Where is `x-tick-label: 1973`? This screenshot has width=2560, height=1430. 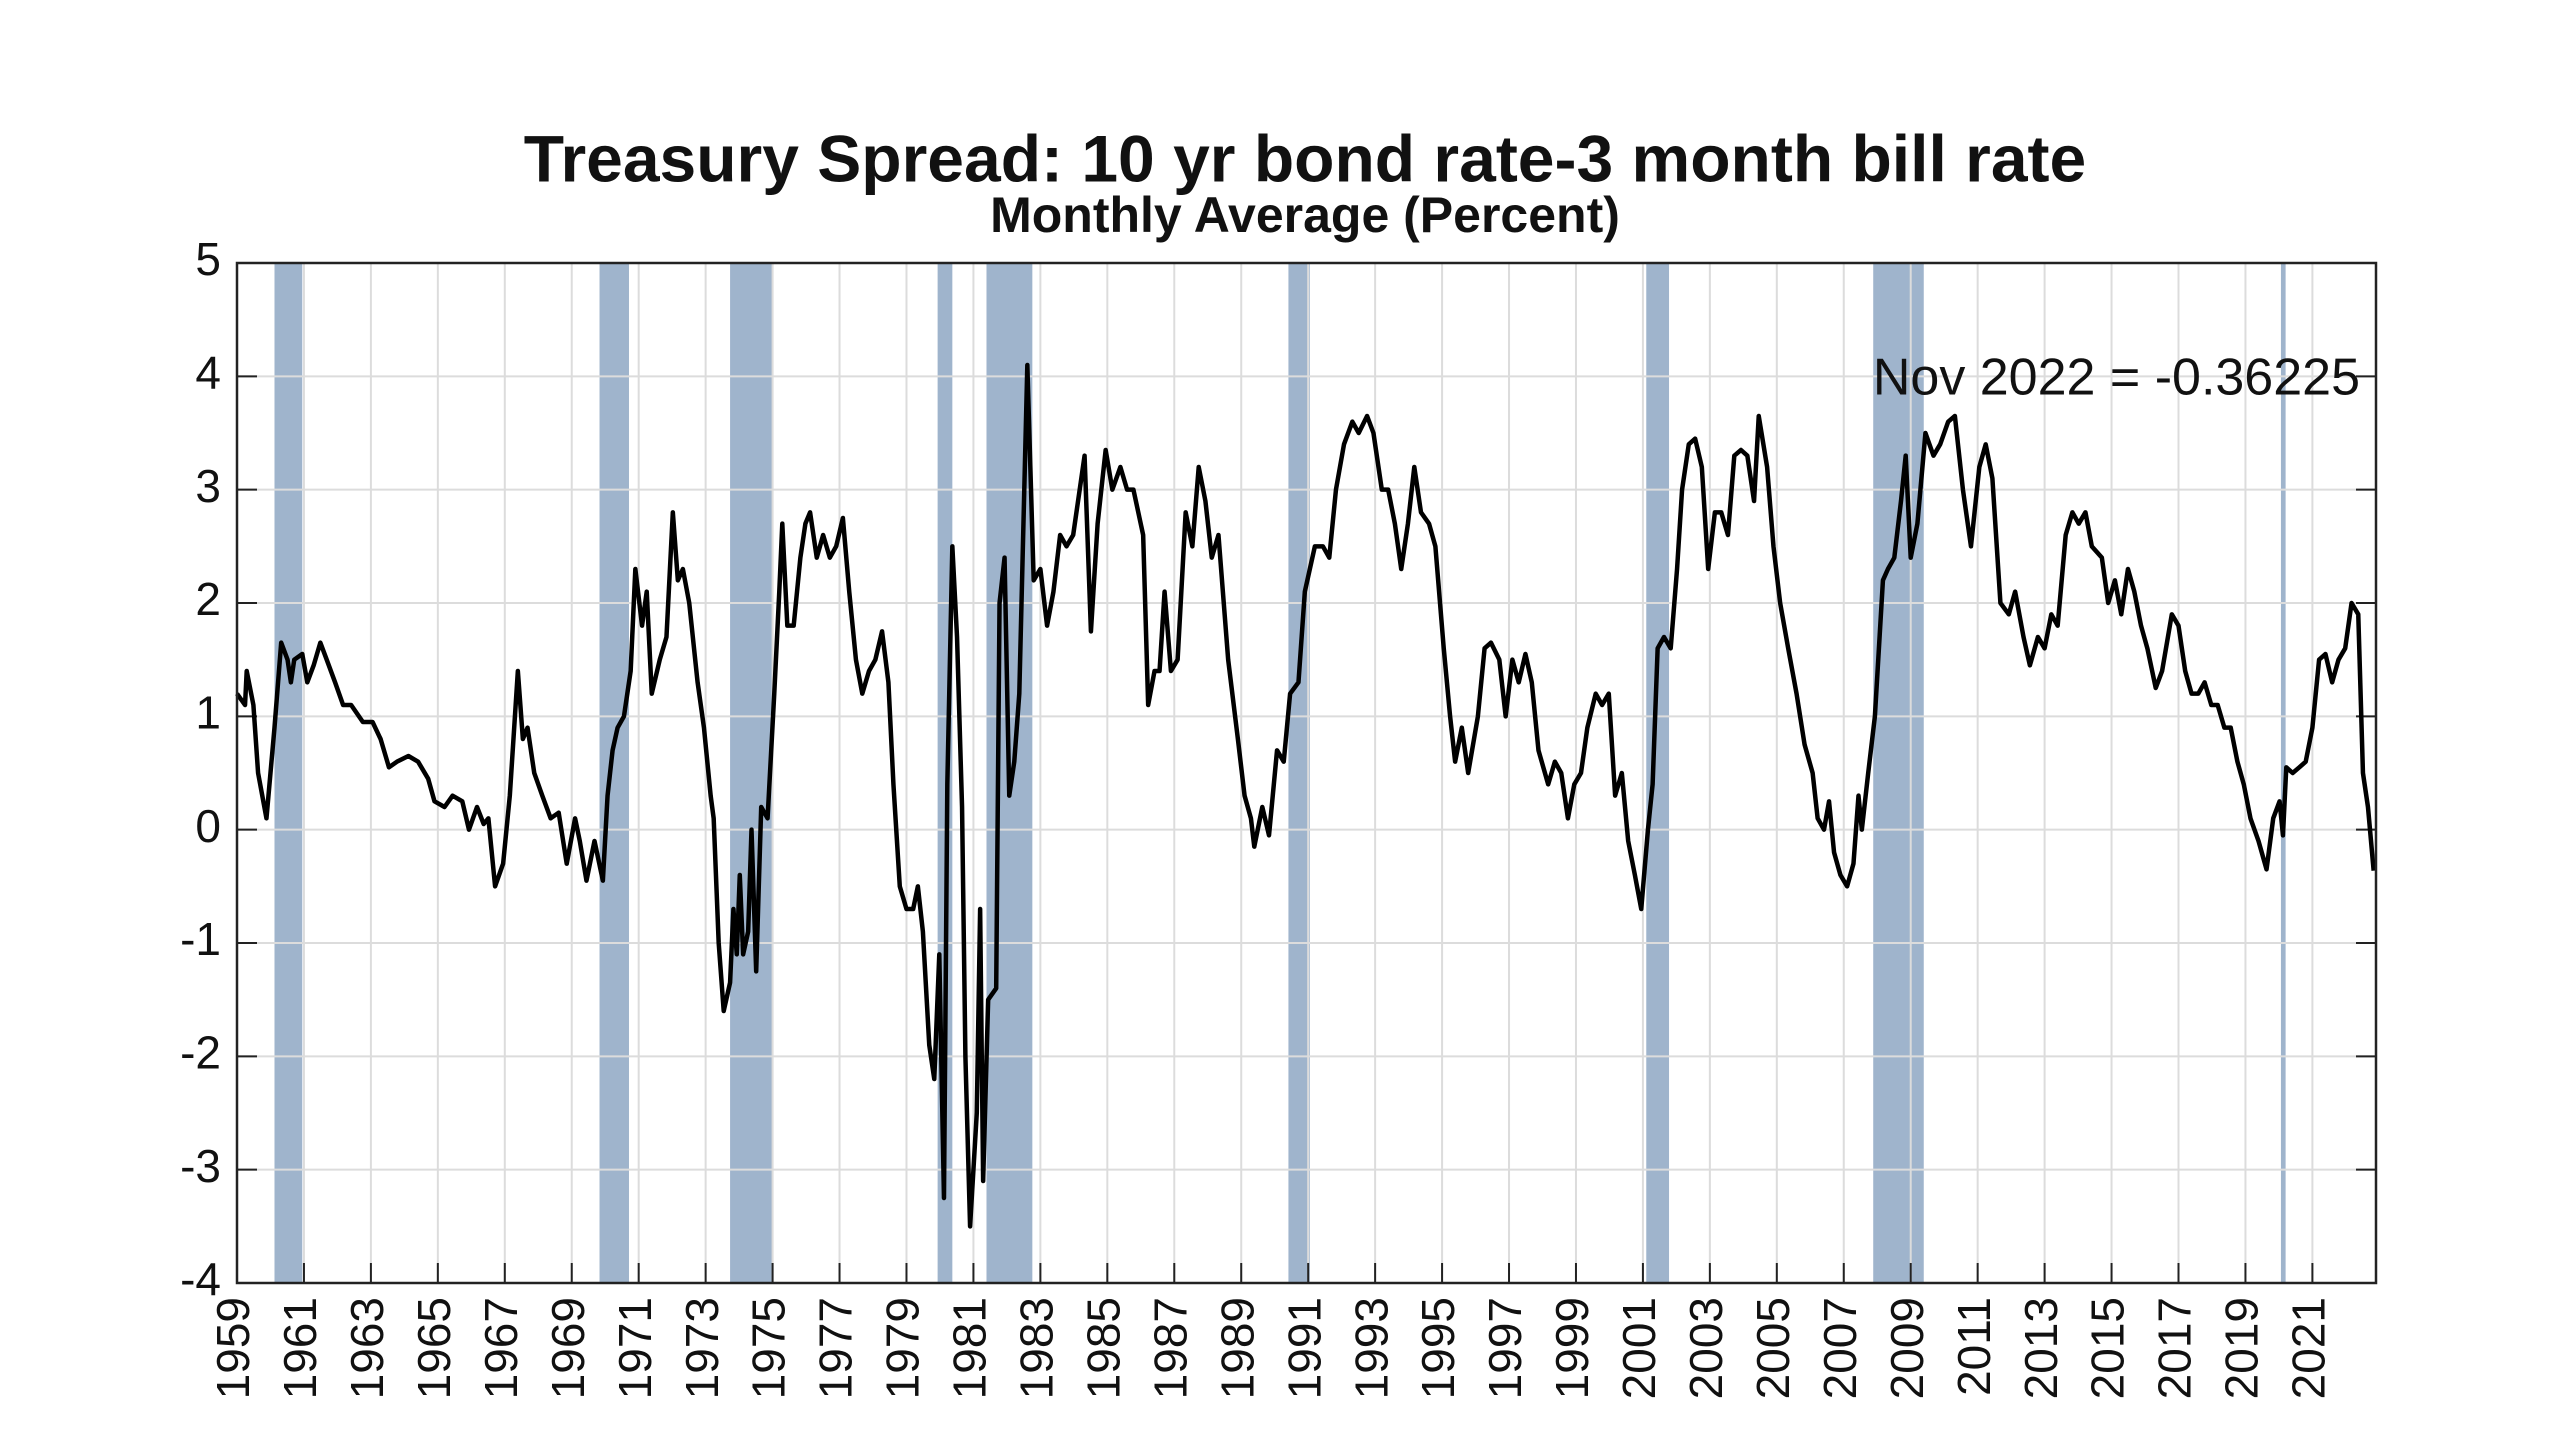
x-tick-label: 1973 is located at coordinates (702, 1348).